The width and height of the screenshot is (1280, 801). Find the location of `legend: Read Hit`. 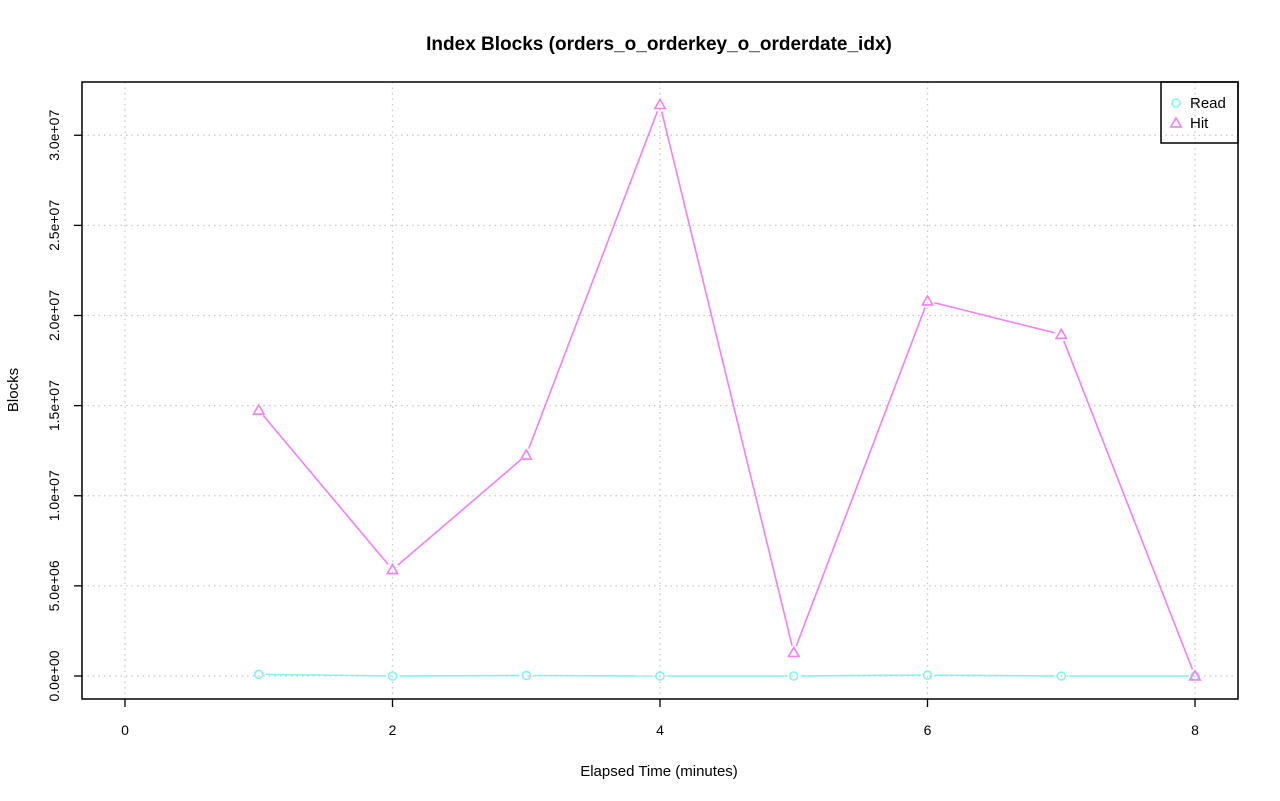

legend: Read Hit is located at coordinates (1199, 112).